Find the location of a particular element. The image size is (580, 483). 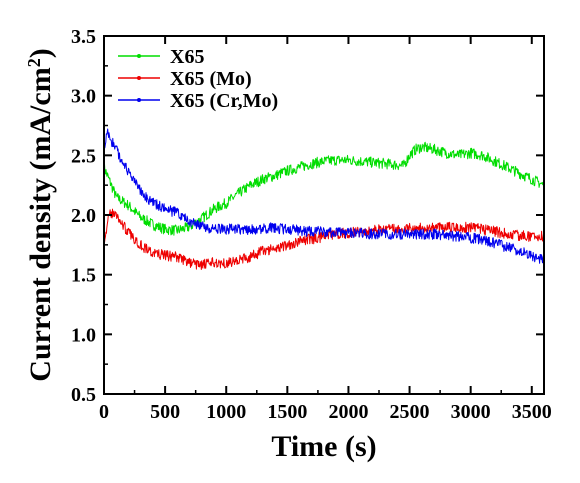

legend-label: X65 is located at coordinates (187, 57).